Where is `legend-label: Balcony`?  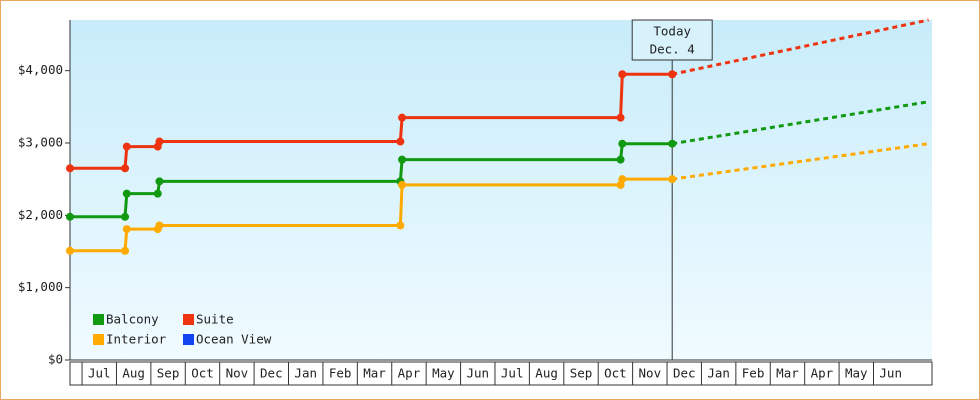
legend-label: Balcony is located at coordinates (132, 319).